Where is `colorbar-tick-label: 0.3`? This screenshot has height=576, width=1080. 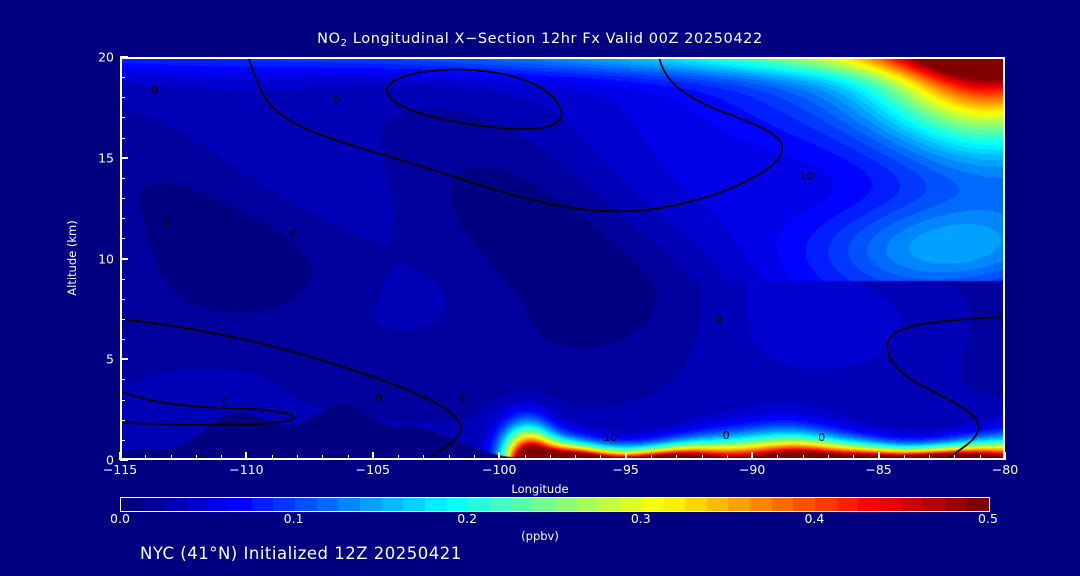
colorbar-tick-label: 0.3 is located at coordinates (640, 518).